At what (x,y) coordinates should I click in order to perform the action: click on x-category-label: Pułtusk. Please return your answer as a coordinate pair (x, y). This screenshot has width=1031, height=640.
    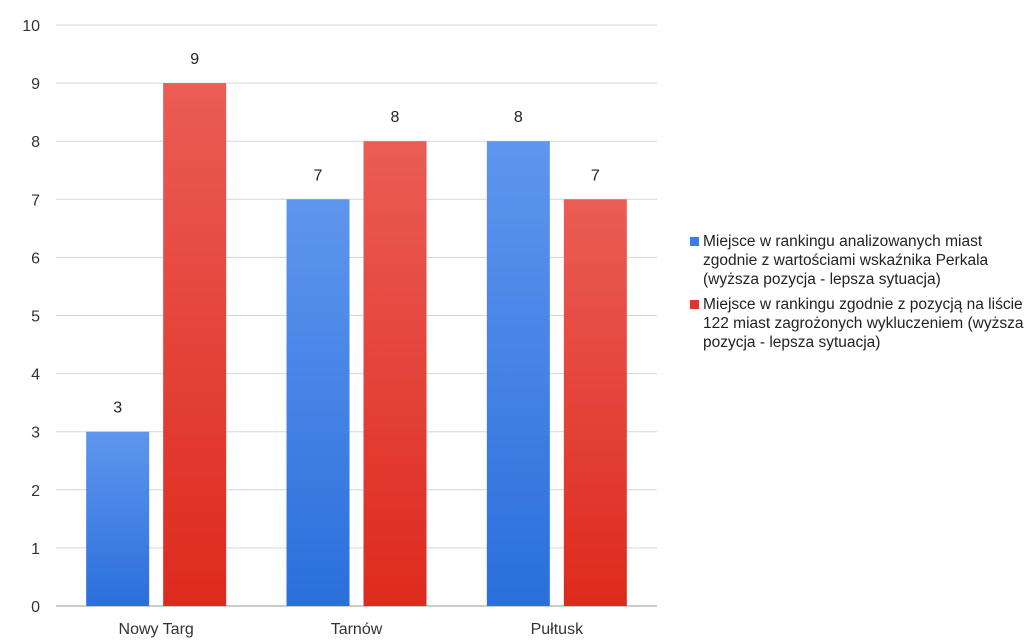
    Looking at the image, I should click on (557, 629).